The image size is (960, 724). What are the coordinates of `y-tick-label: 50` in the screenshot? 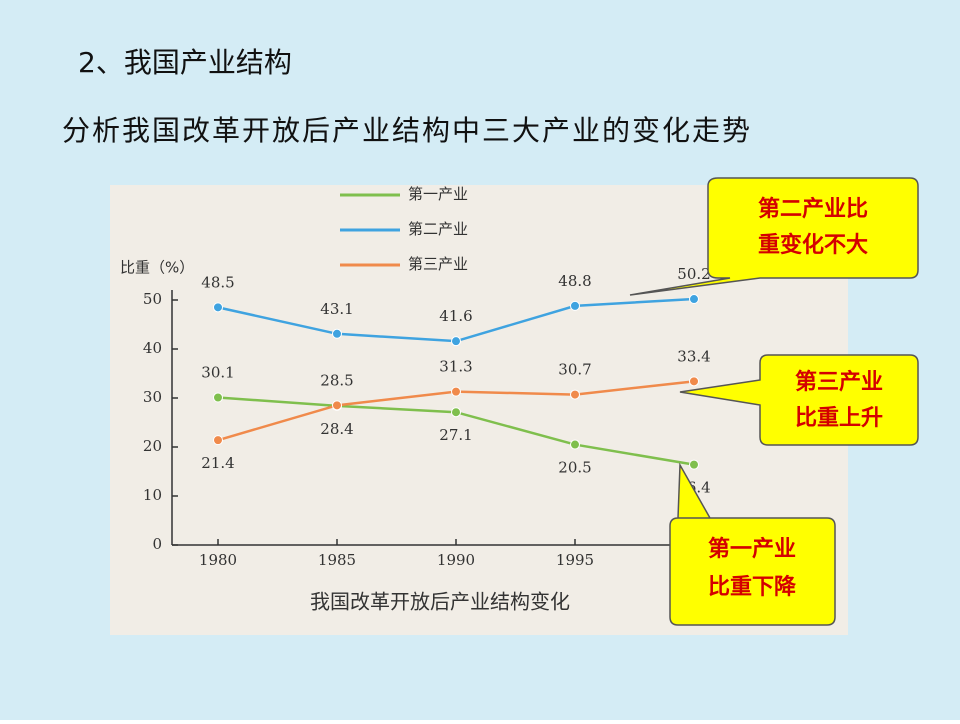 It's located at (152, 299).